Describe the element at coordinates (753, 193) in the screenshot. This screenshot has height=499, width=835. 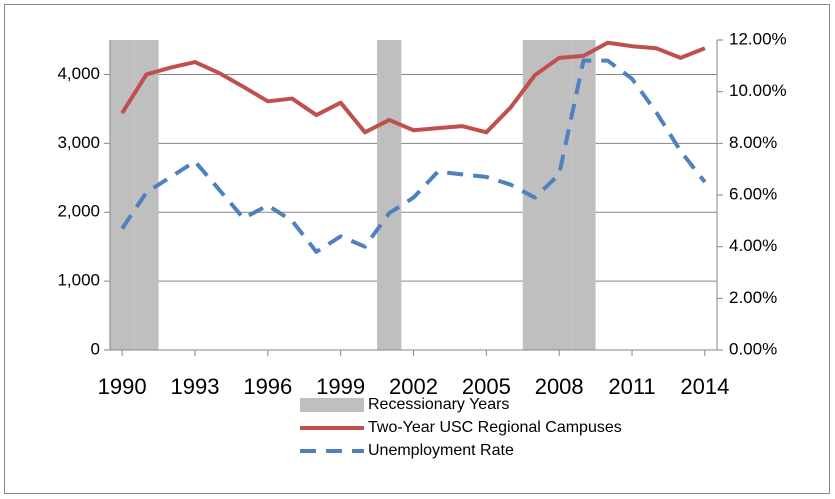
I see `y2-tick-label: 6.00%` at that location.